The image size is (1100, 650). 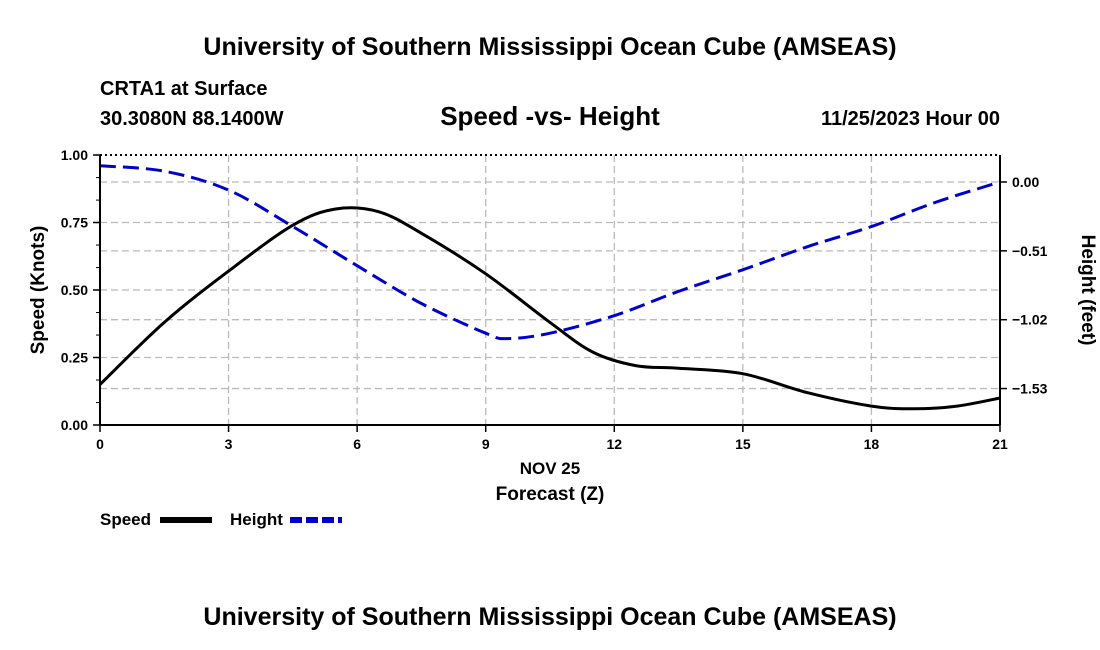 I want to click on x-tick-label: 21, so click(x=1000, y=444).